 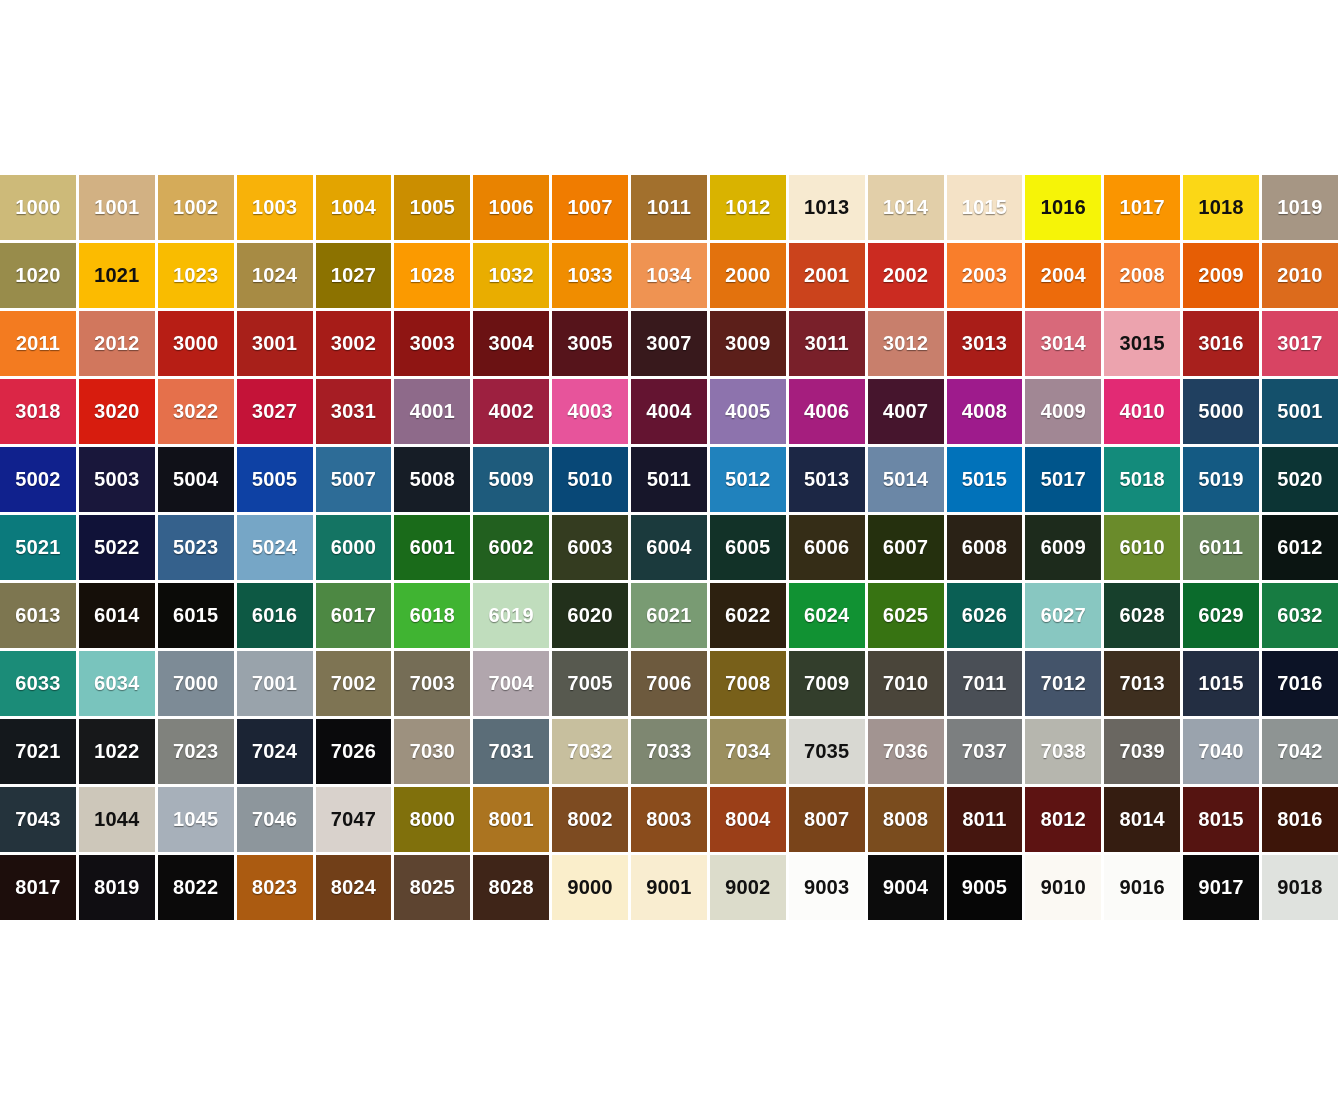 What do you see at coordinates (590, 479) in the screenshot?
I see `colour-swatch-5010: 5010` at bounding box center [590, 479].